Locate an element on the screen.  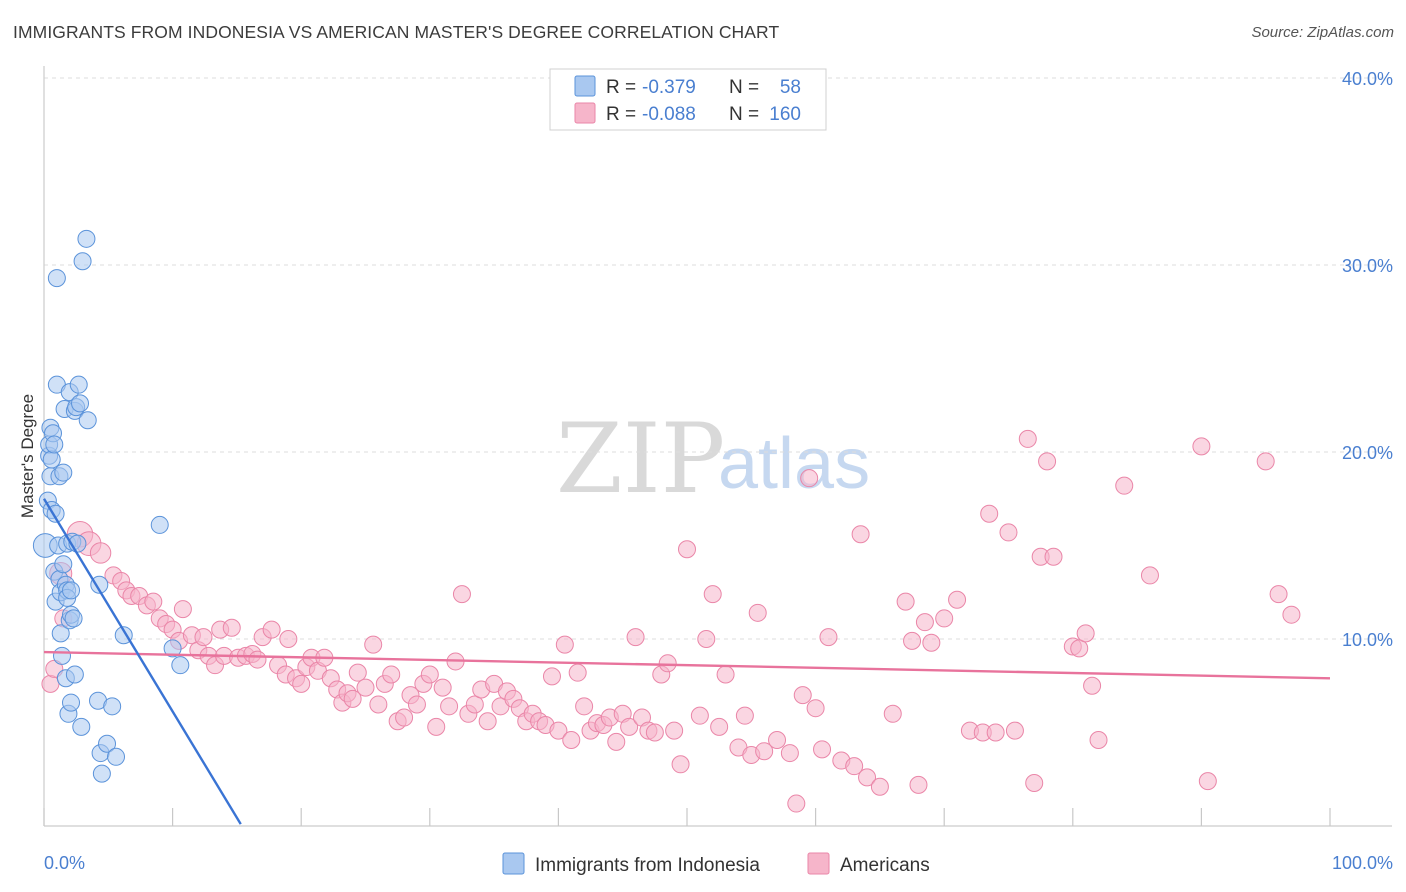
indonesia-trendline is located at coordinates (142, 661).